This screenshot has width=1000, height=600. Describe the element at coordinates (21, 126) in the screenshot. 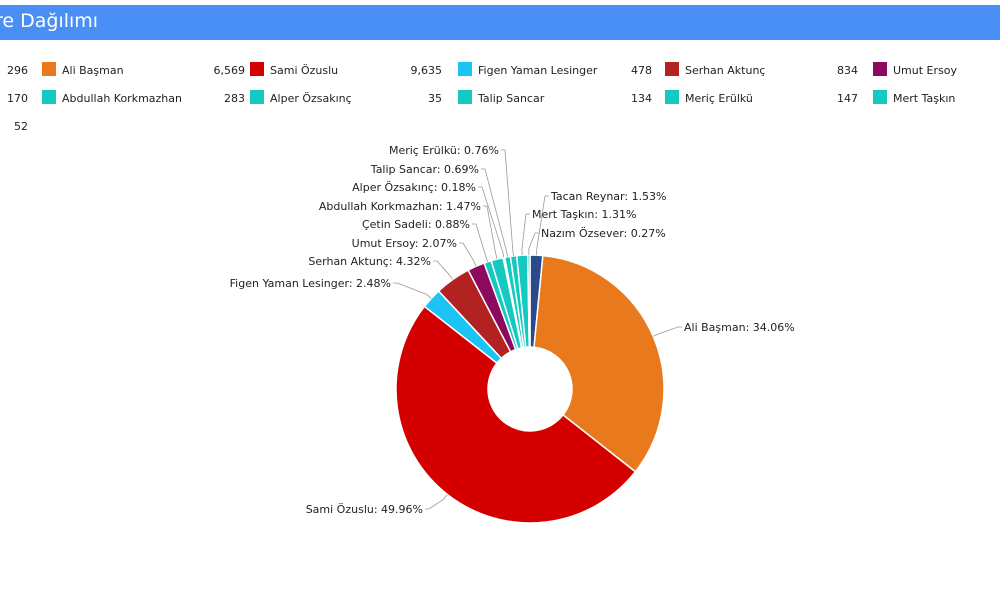

I see `legend-value: 52` at that location.